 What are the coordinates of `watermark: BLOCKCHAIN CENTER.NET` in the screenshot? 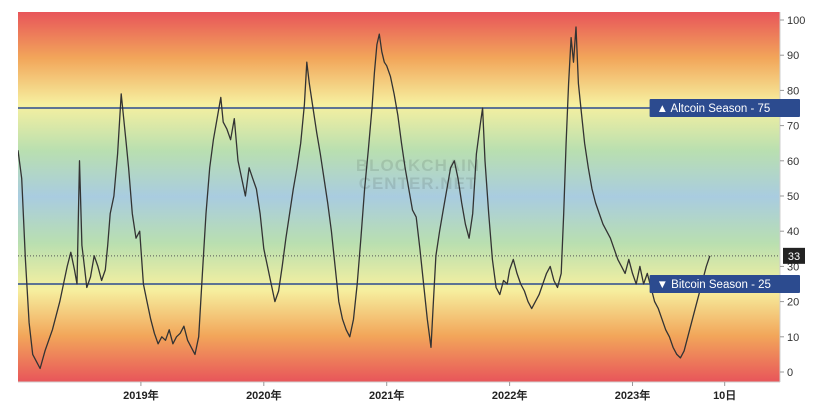 It's located at (418, 174).